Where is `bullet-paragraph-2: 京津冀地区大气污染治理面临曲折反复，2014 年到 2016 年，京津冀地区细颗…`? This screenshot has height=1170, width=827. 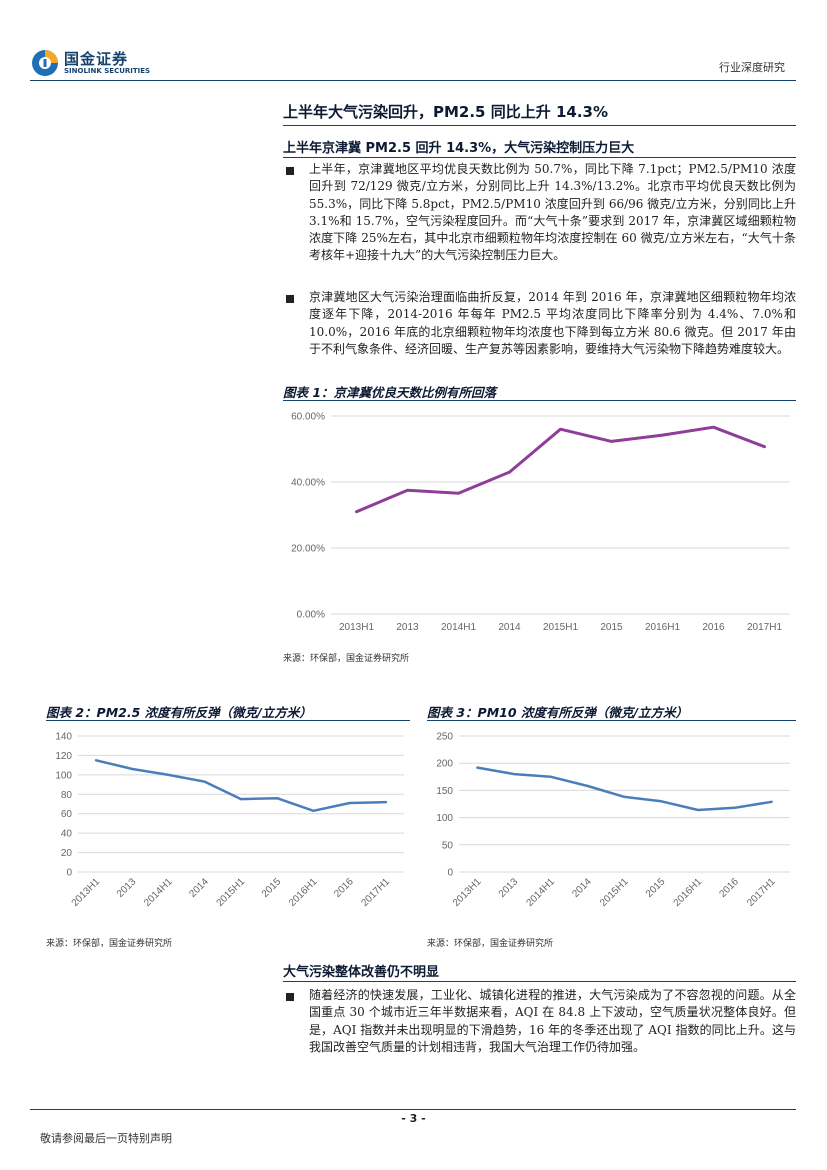
bullet-paragraph-2: 京津冀地区大气污染治理面临曲折反复，2014 年到 2016 年，京津冀地区细颗… is located at coordinates (539, 323).